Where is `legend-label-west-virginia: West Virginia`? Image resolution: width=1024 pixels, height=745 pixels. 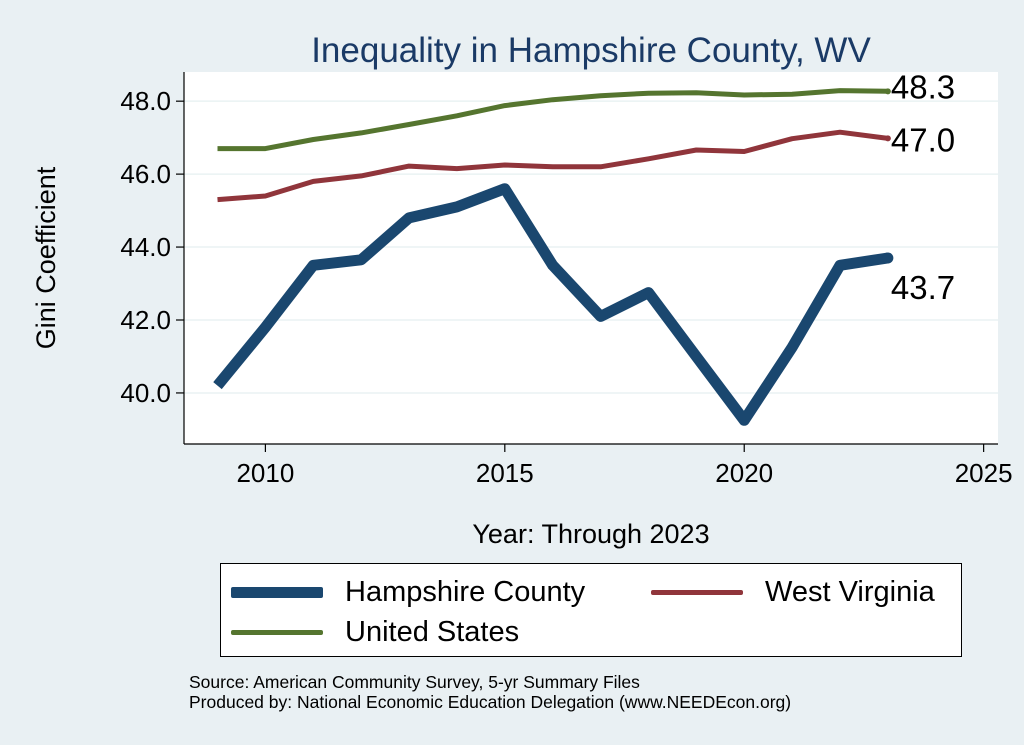 legend-label-west-virginia: West Virginia is located at coordinates (850, 592).